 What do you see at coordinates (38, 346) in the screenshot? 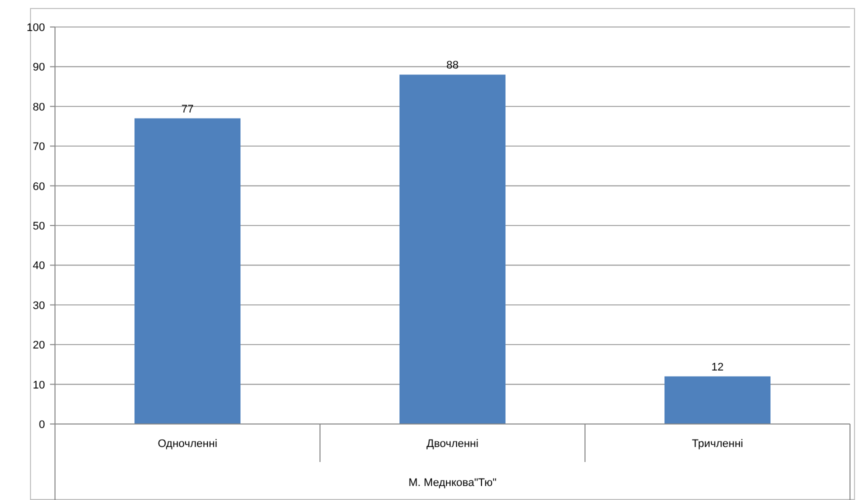
I see `y-tick-label: 20` at bounding box center [38, 346].